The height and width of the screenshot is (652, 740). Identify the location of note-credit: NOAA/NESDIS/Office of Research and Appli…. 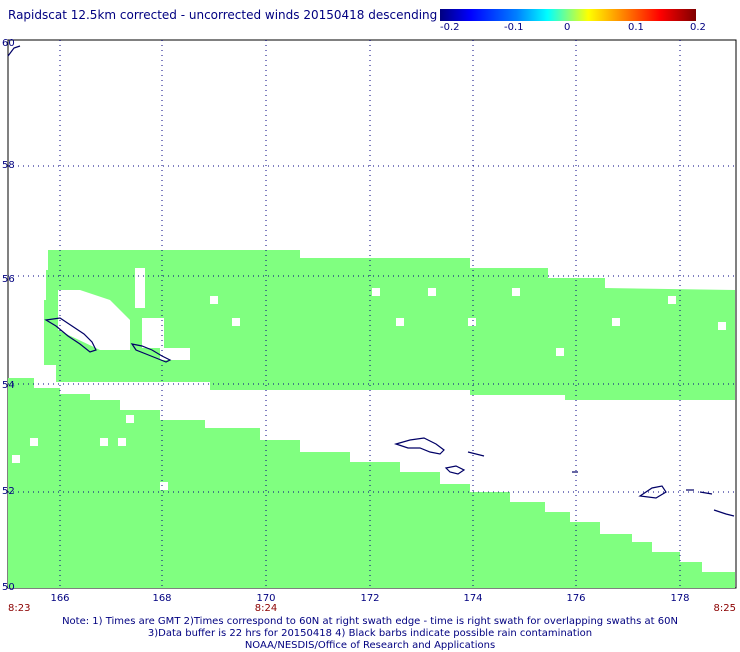
(370, 645).